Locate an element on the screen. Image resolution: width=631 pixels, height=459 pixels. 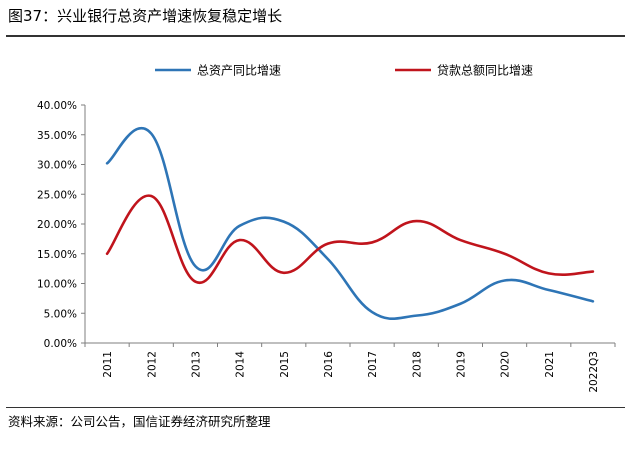
chart-title: 图37：兴业银行总资产增速恢复稳定增长 is located at coordinates (145, 16).